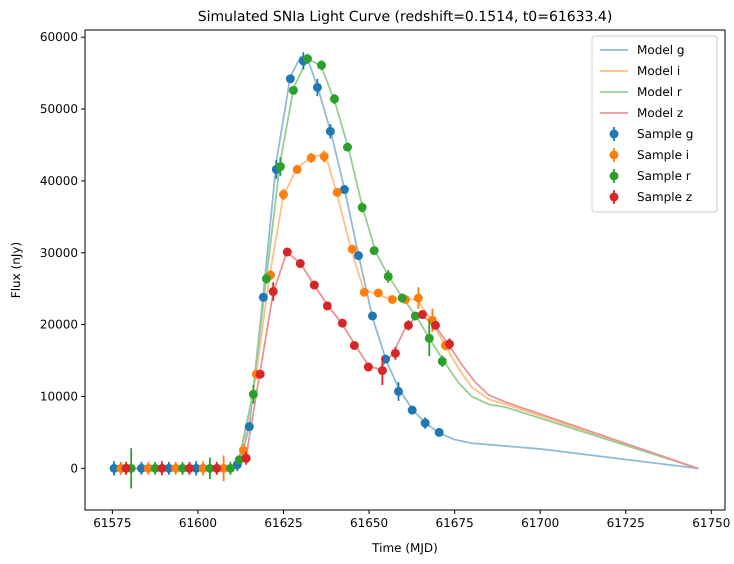  Describe the element at coordinates (660, 50) in the screenshot. I see `legend-label: Model g` at that location.